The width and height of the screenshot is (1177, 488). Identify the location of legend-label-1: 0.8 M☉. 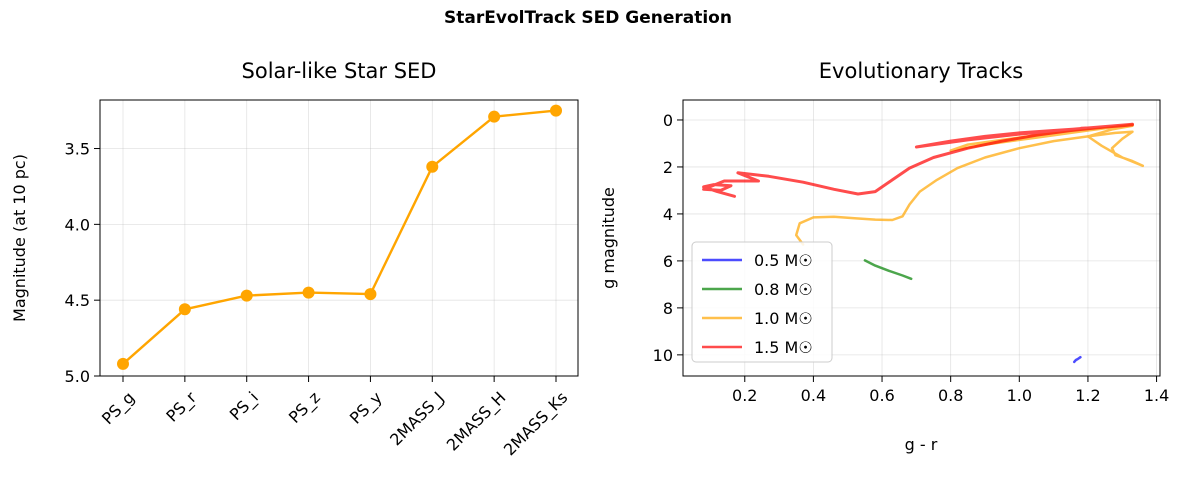
(783, 289).